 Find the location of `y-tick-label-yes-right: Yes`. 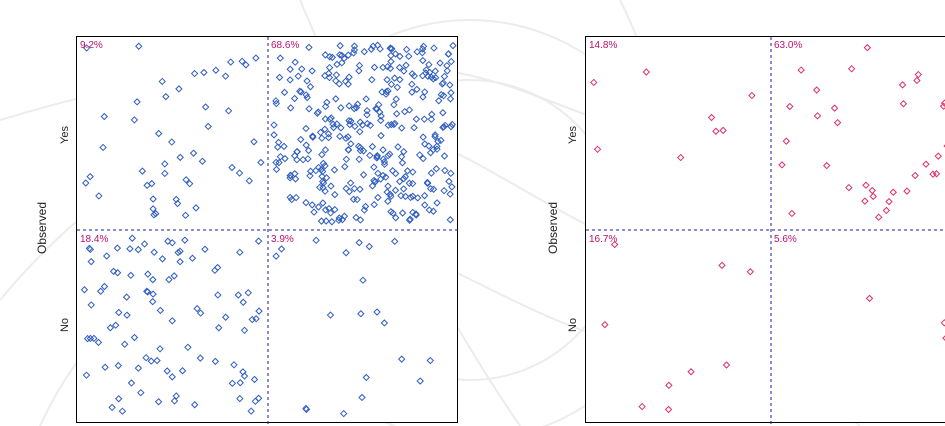

y-tick-label-yes-right: Yes is located at coordinates (573, 135).